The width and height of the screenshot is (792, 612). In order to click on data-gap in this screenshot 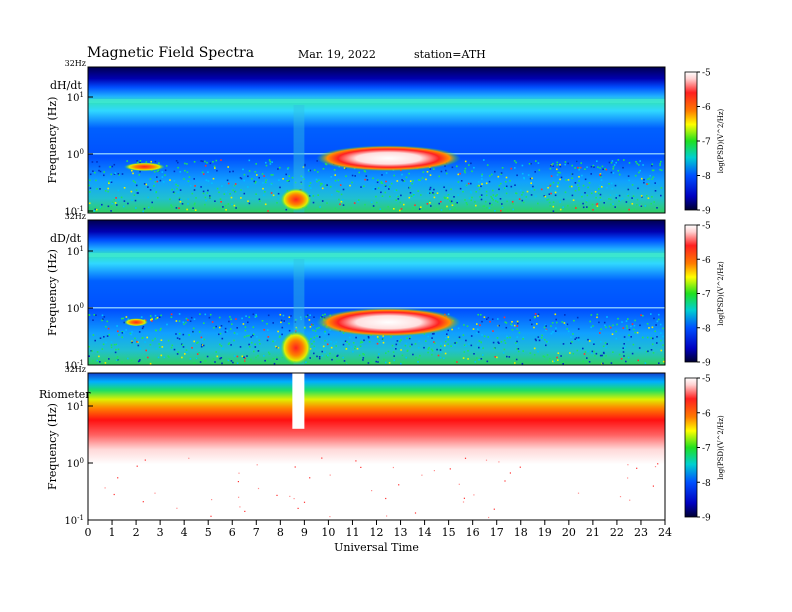, I will do `click(298, 401)`.